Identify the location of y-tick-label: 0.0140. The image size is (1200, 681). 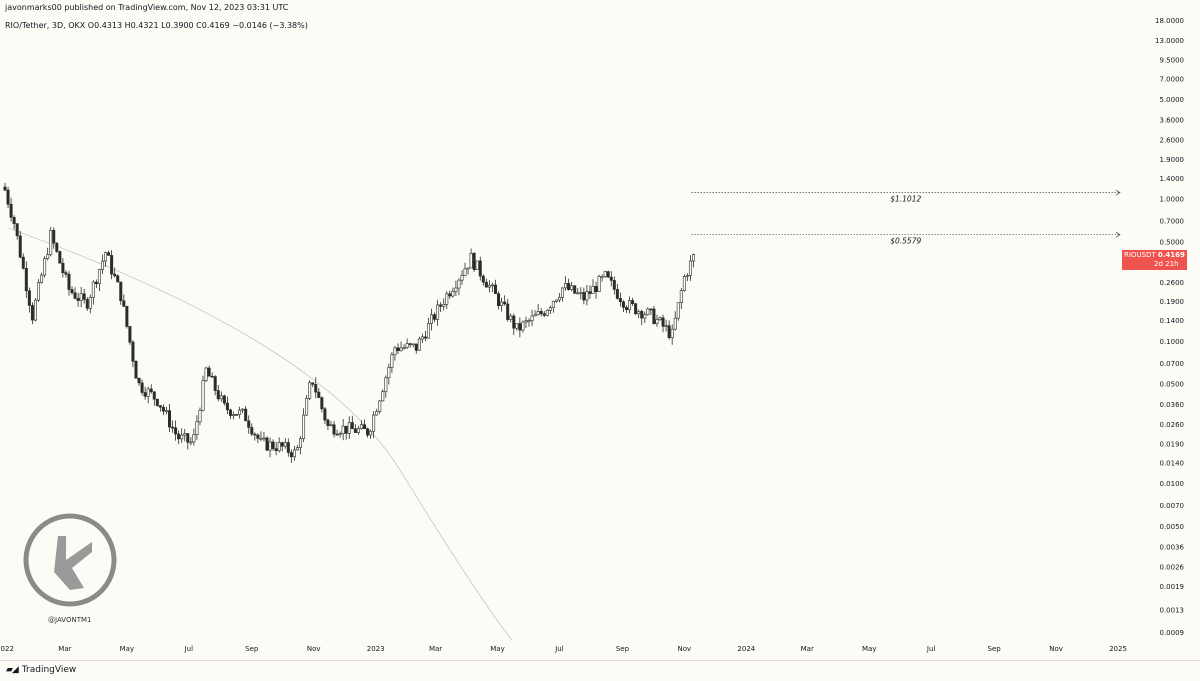
(1172, 463).